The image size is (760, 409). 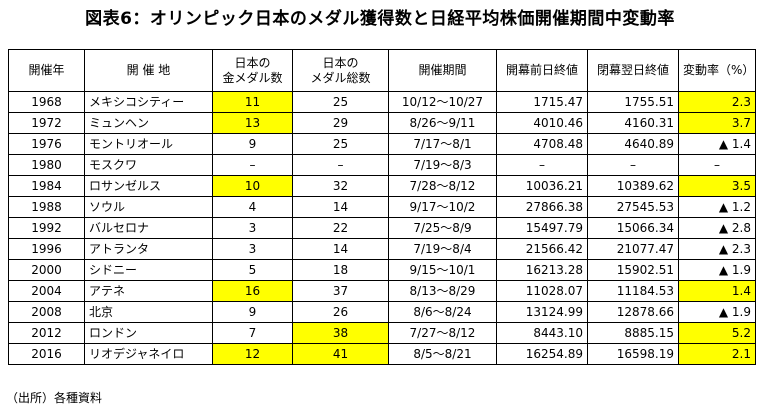 What do you see at coordinates (46, 270) in the screenshot?
I see `cell-year: 2000` at bounding box center [46, 270].